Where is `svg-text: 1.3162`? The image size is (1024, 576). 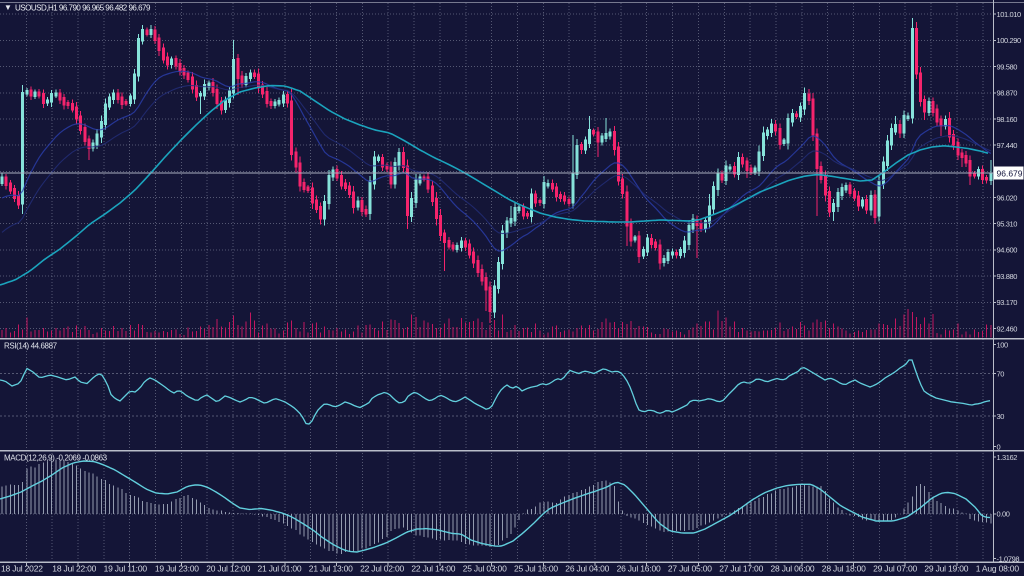
svg-text: 1.3162 is located at coordinates (1007, 457).